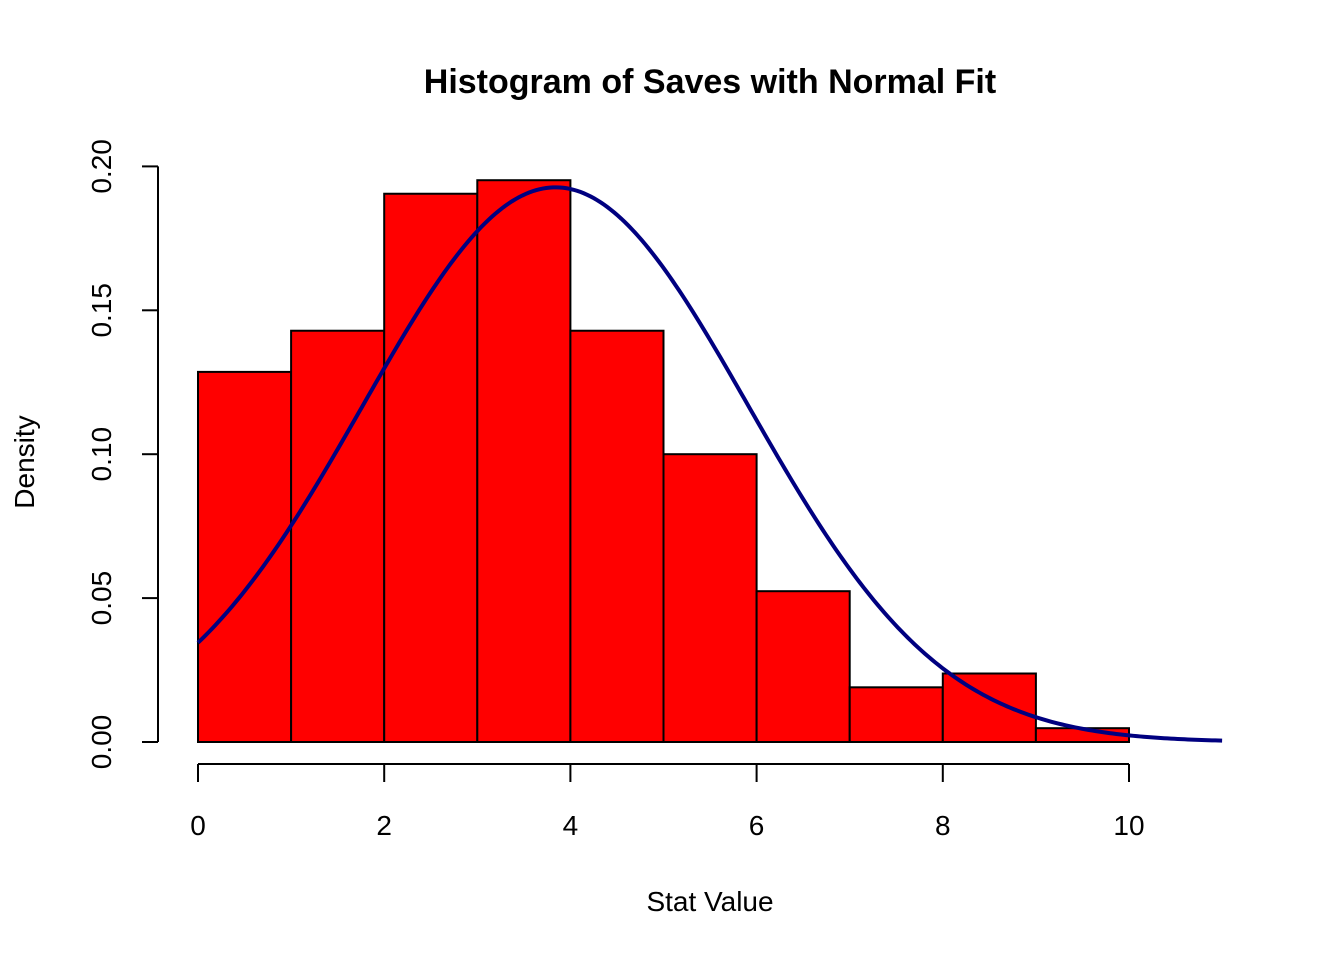 This screenshot has height=960, width=1344. What do you see at coordinates (667, 802) in the screenshot?
I see `x-axis: 0 2 4 6 8 10` at bounding box center [667, 802].